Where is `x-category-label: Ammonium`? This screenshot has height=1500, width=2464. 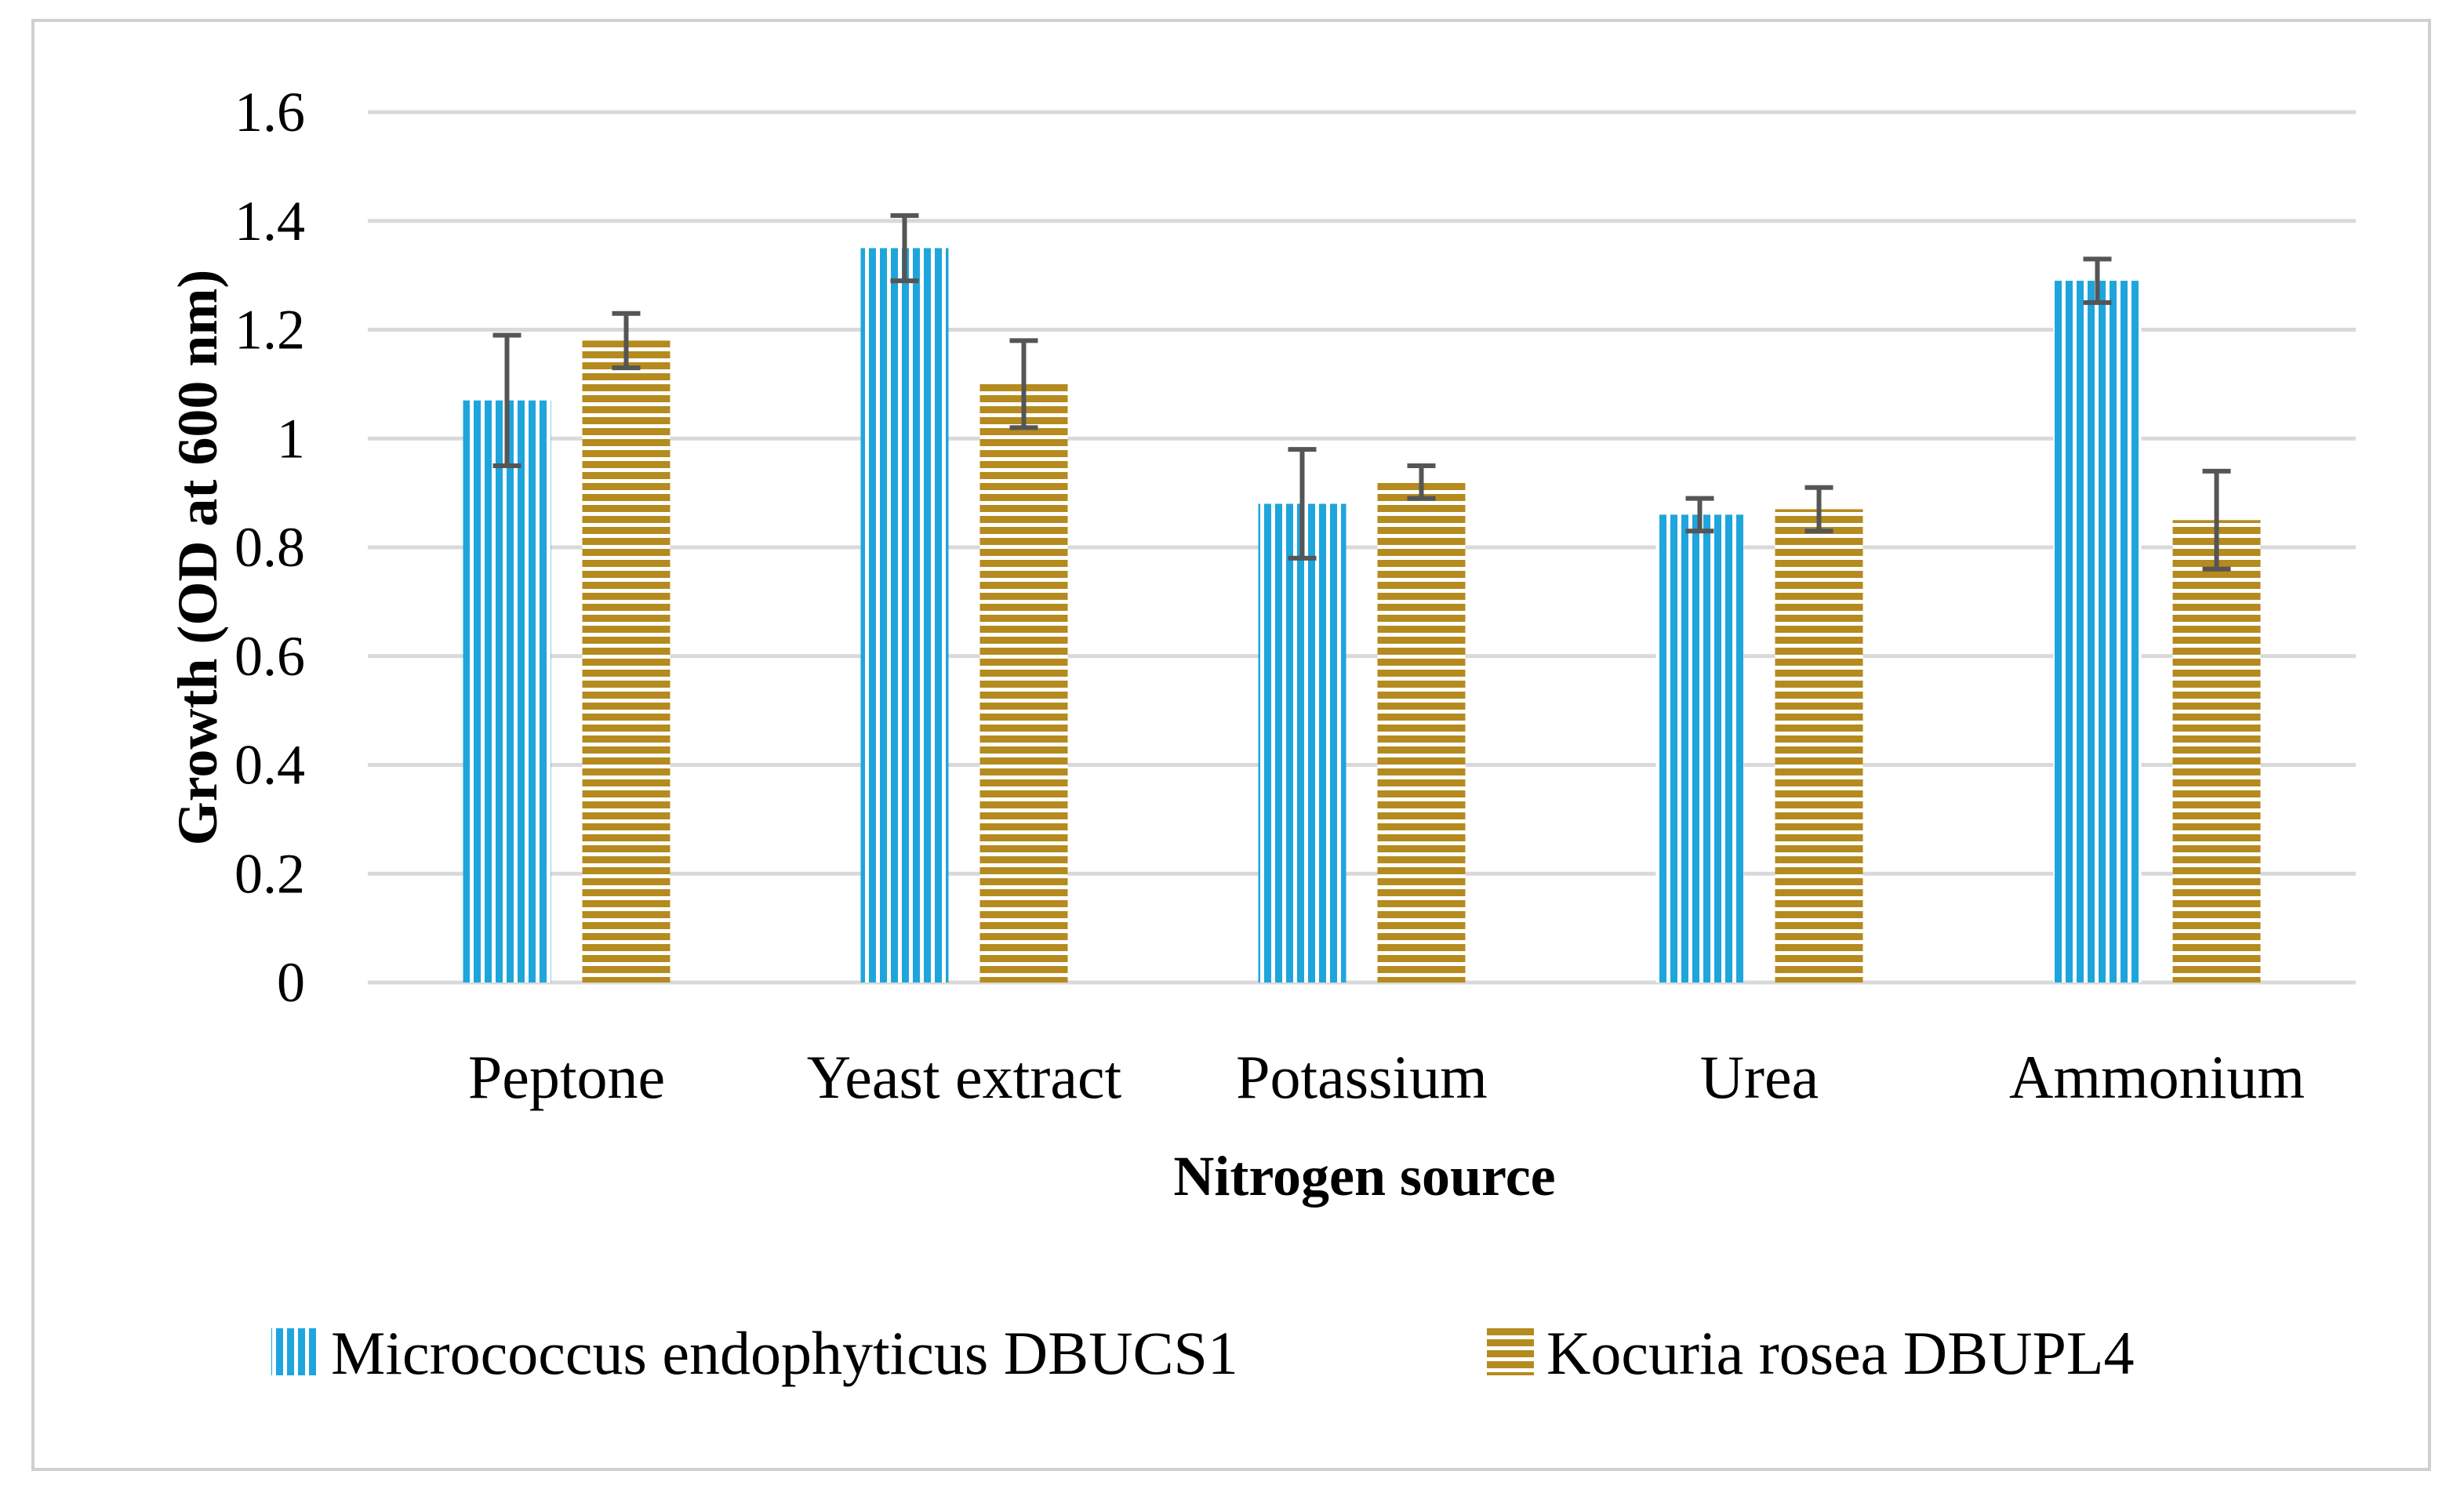 x-category-label: Ammonium is located at coordinates (2157, 1077).